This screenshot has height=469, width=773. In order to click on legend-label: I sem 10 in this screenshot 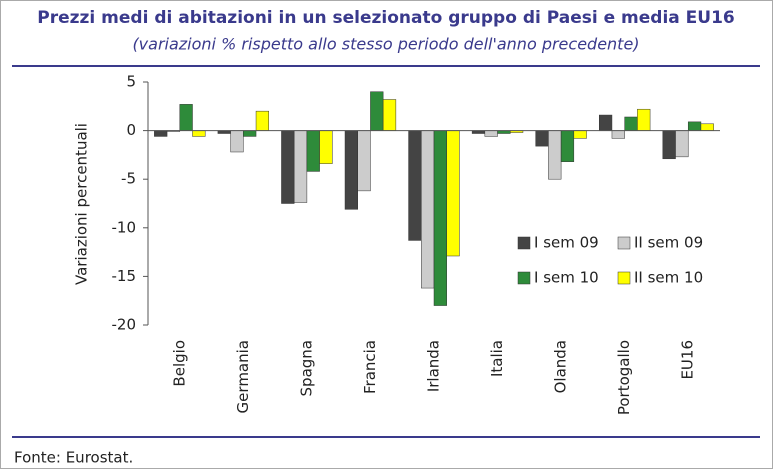, I will do `click(566, 278)`.